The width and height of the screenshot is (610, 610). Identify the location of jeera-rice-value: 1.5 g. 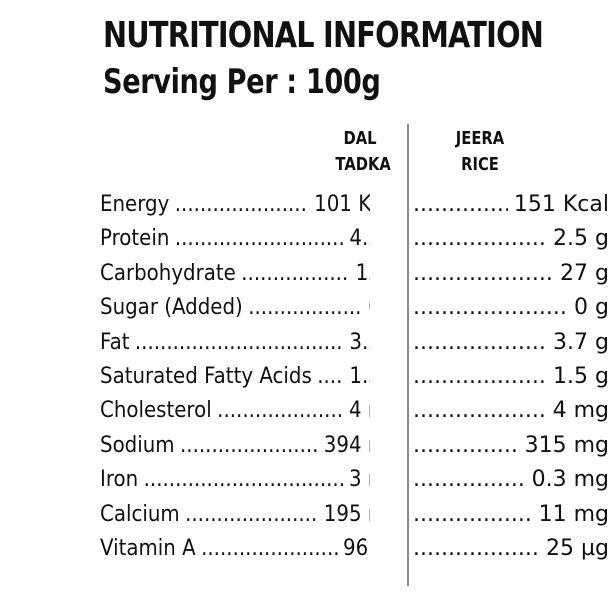
(581, 376).